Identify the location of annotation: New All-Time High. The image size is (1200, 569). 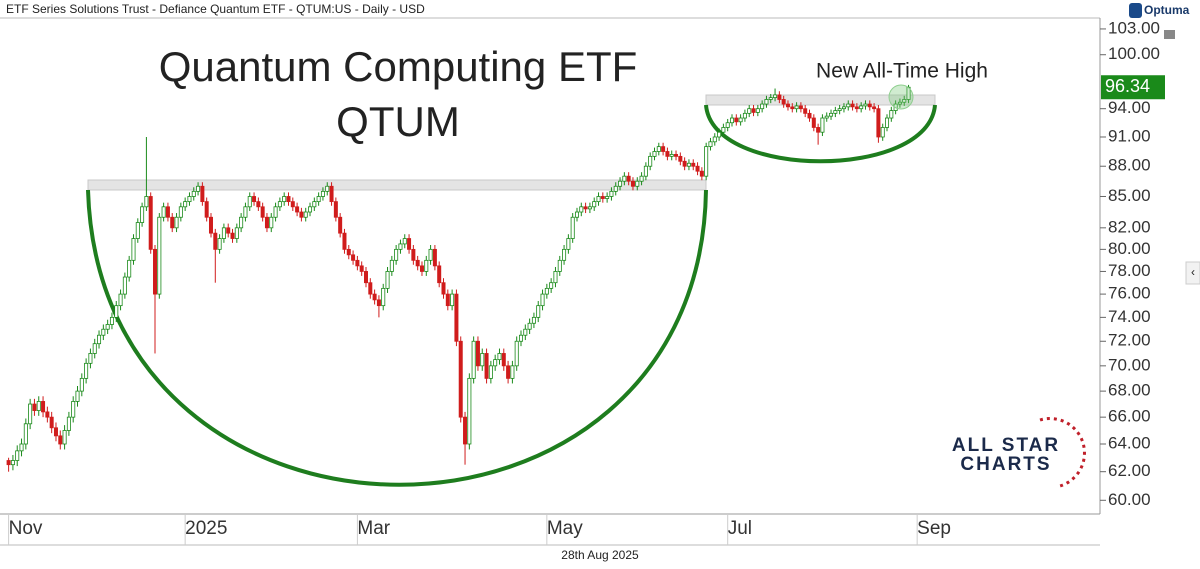
(902, 71).